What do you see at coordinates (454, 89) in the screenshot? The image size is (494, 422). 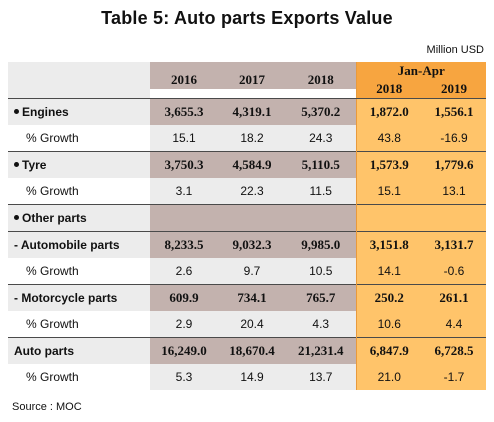 I see `header-period-year-2019: 2019` at bounding box center [454, 89].